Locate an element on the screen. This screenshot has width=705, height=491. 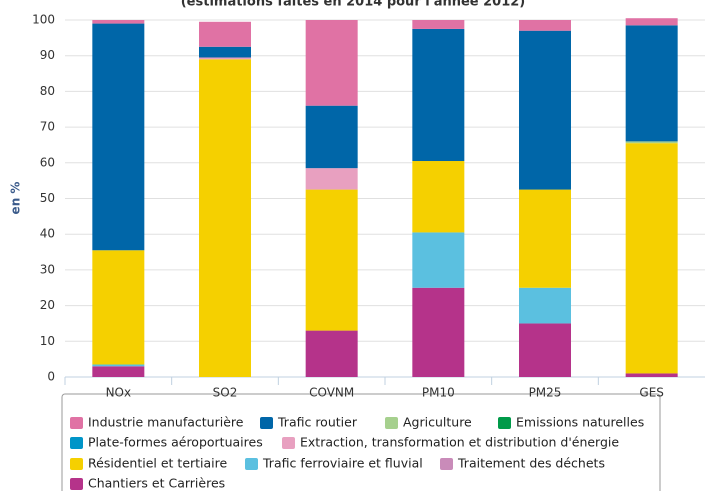
x-tick-label: GES is located at coordinates (651, 393).